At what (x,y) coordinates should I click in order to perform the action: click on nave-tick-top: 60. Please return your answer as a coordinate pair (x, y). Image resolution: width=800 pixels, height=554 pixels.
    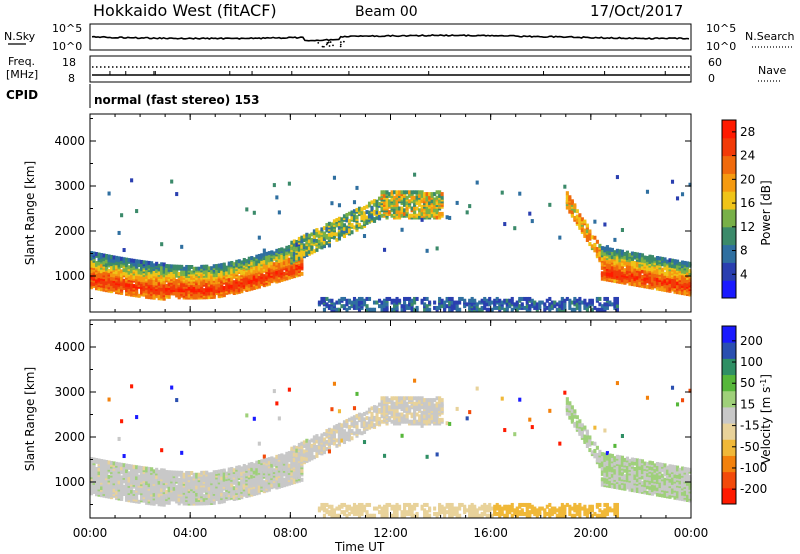
    Looking at the image, I should click on (715, 62).